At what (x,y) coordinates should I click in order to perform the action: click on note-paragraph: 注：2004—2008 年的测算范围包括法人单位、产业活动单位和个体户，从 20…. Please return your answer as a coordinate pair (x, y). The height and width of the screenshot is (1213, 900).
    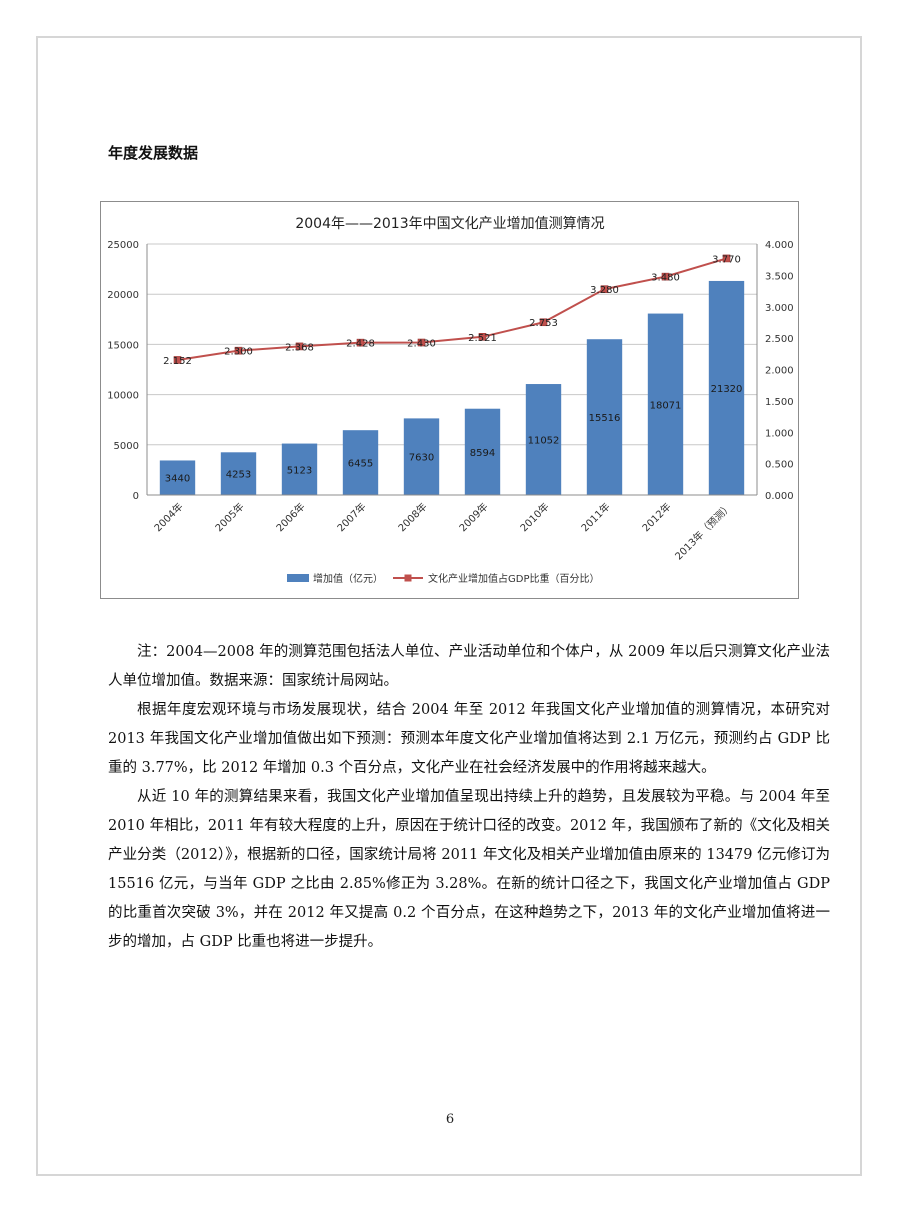
    Looking at the image, I should click on (469, 666).